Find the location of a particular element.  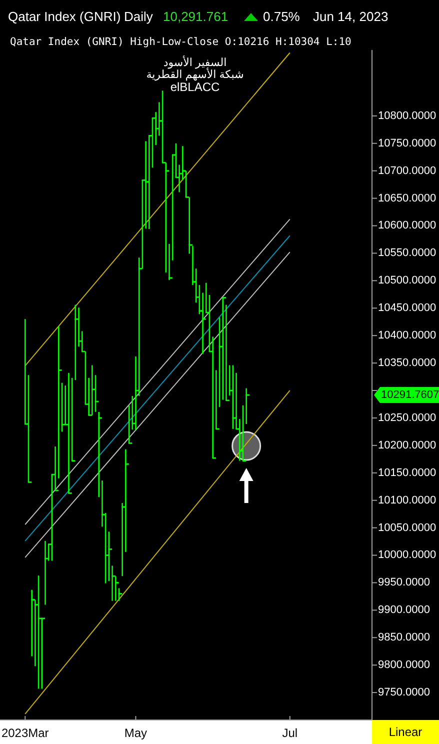

chart-subtitle: Qatar Index (GNRI) High-Low-Close O:10216 H:10304 L:10 is located at coordinates (181, 42).